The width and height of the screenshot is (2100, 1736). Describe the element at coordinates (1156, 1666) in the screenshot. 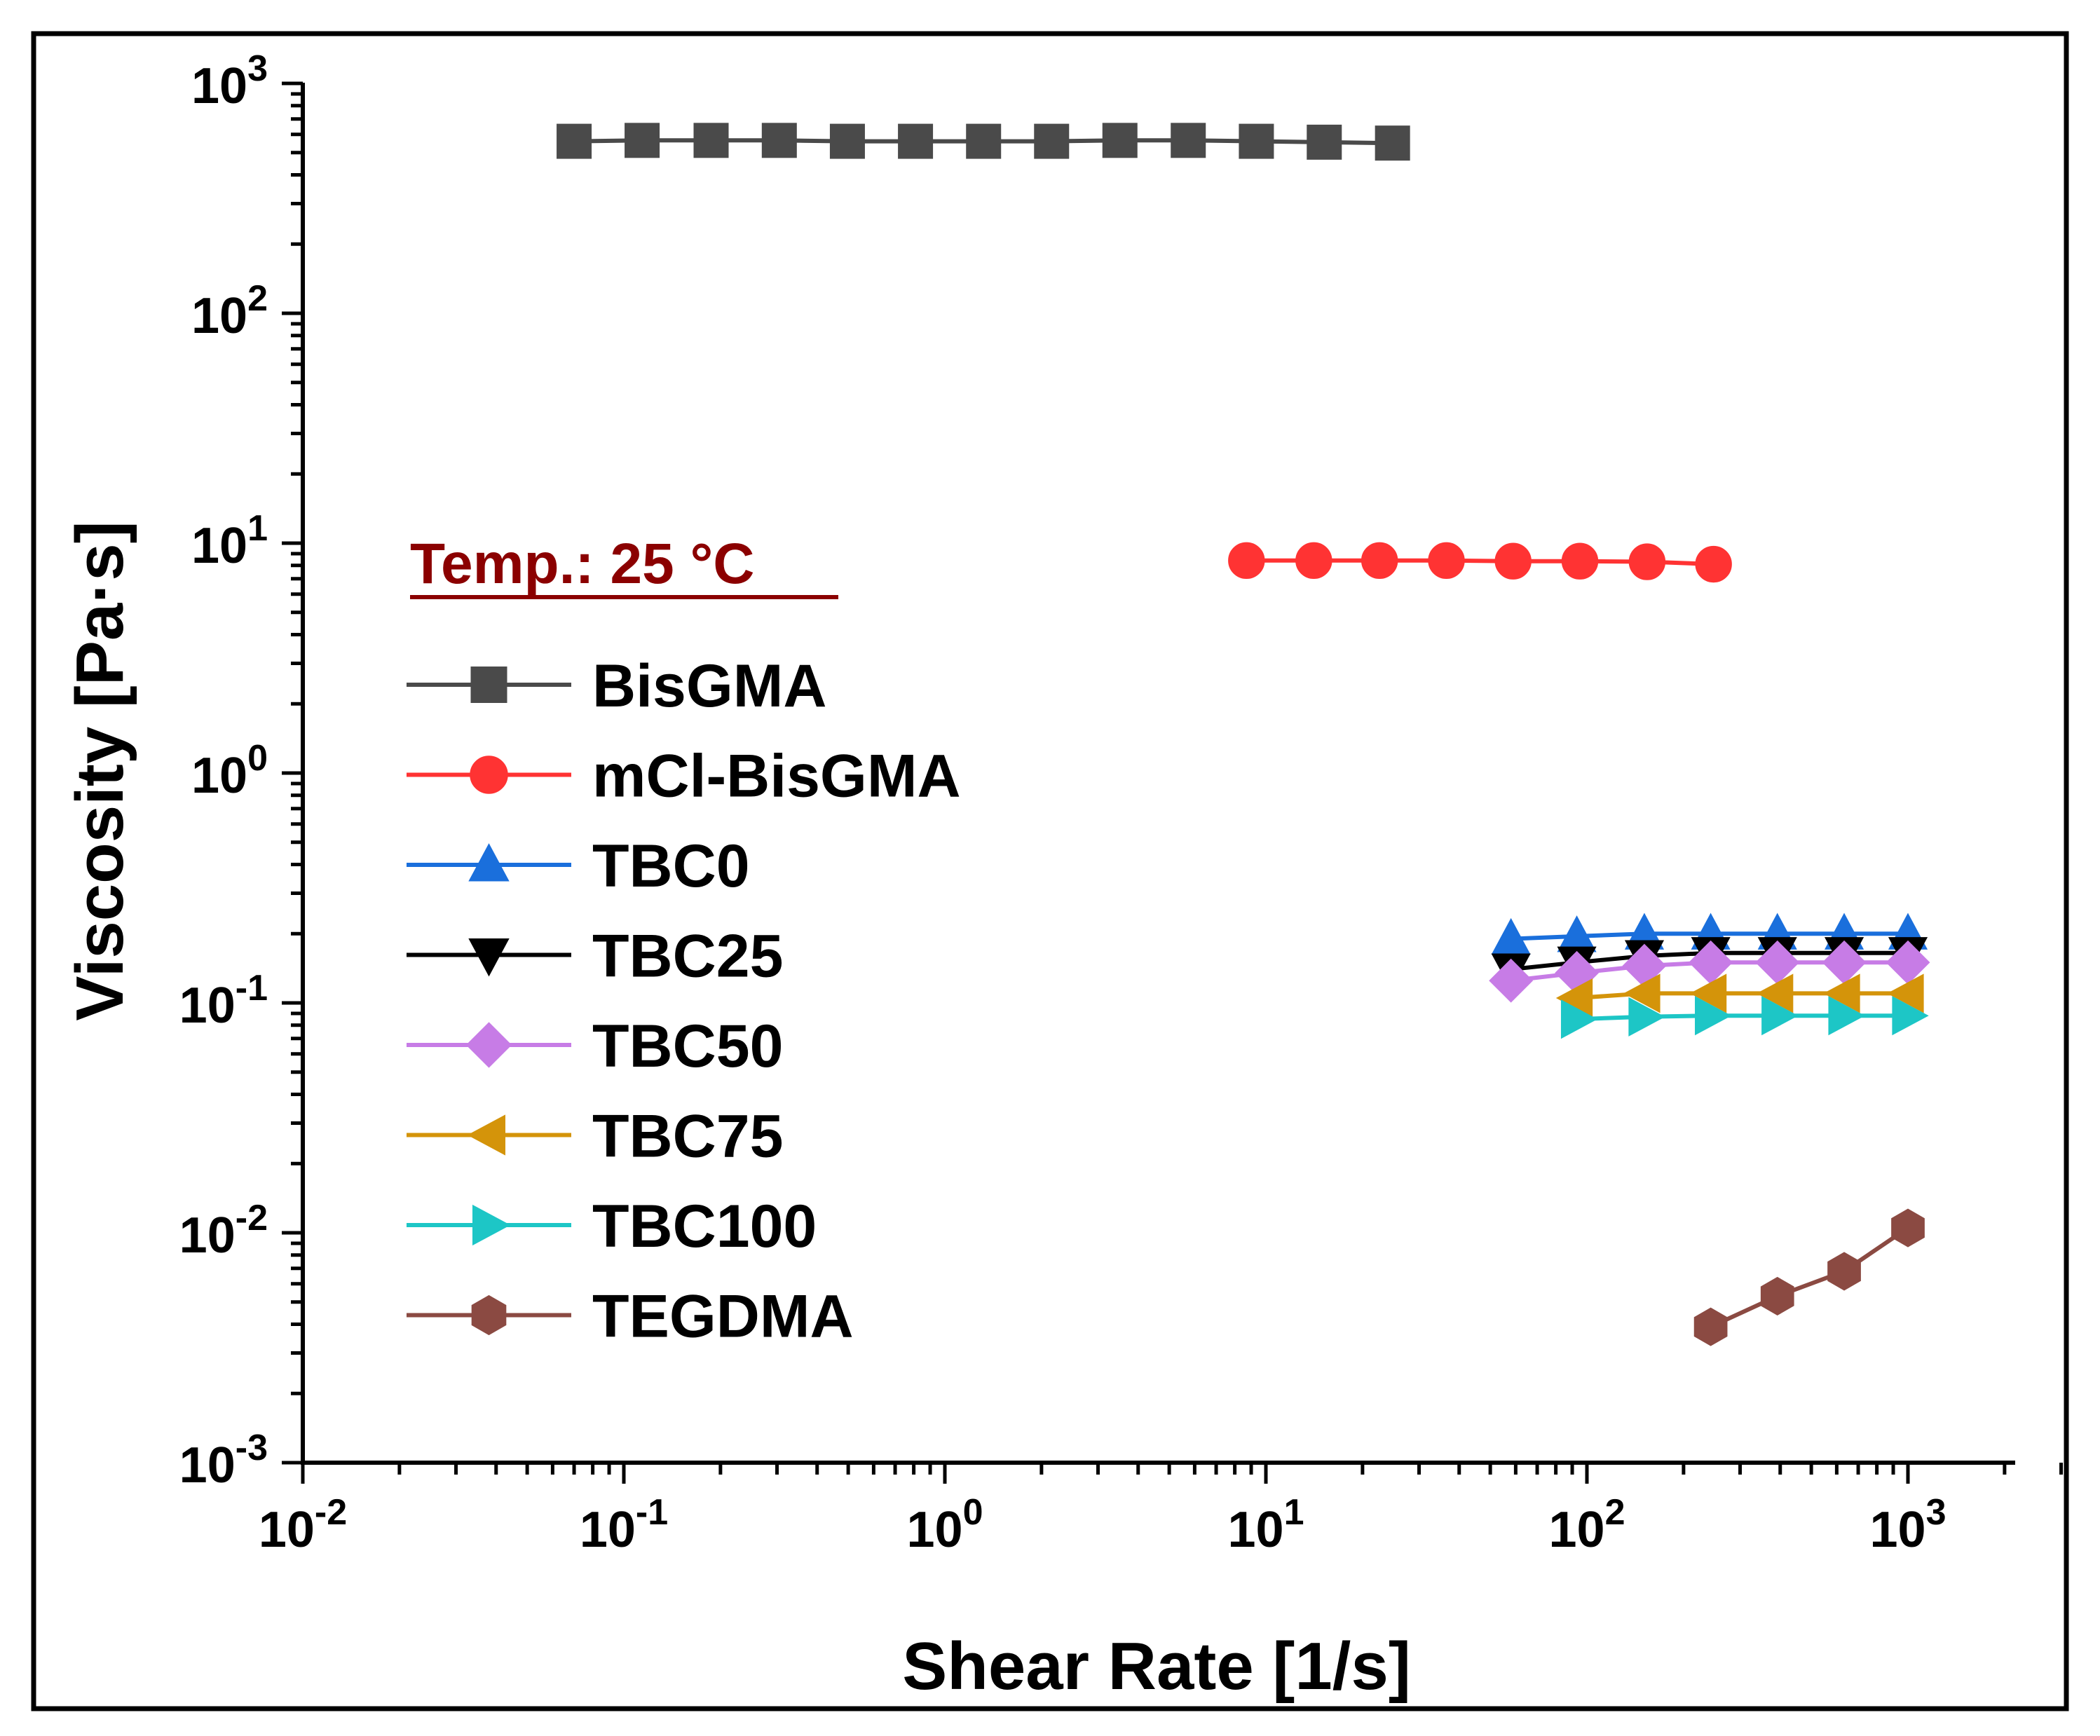

I see `x-axis-title: Shear Rate [1/s]` at that location.